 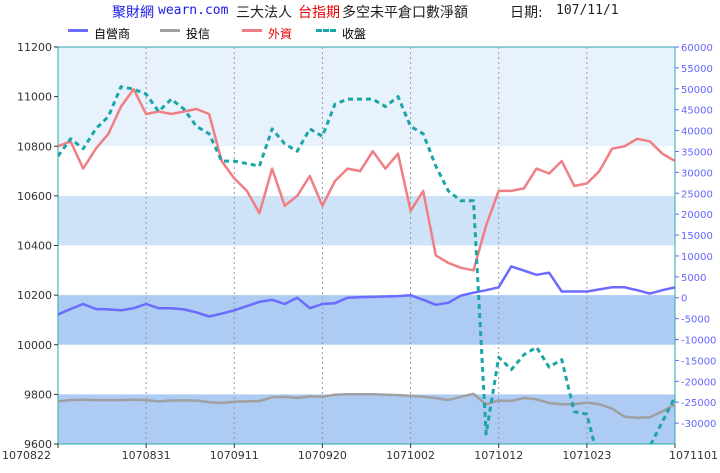 What do you see at coordinates (697, 132) in the screenshot?
I see `right-y-tick-label: 40000` at bounding box center [697, 132].